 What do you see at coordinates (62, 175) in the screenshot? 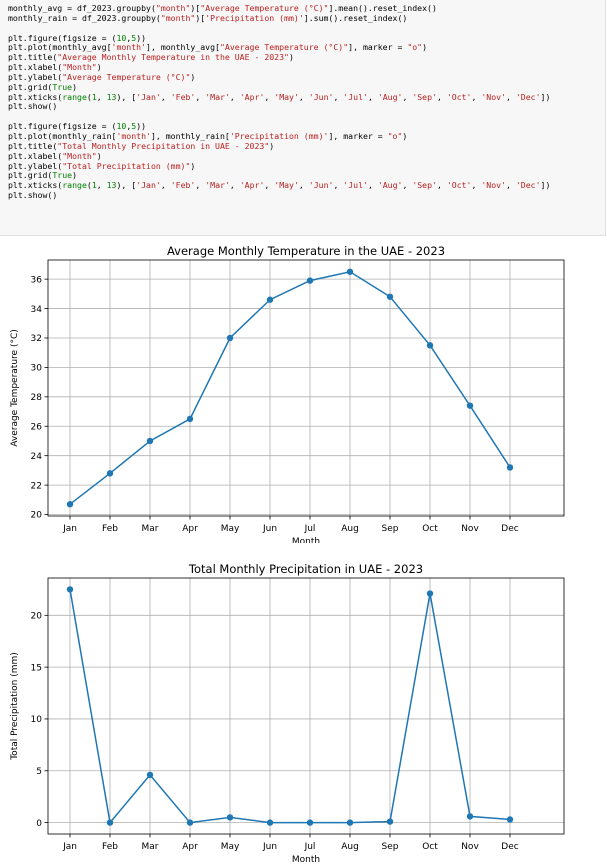
I see `code-token: True` at bounding box center [62, 175].